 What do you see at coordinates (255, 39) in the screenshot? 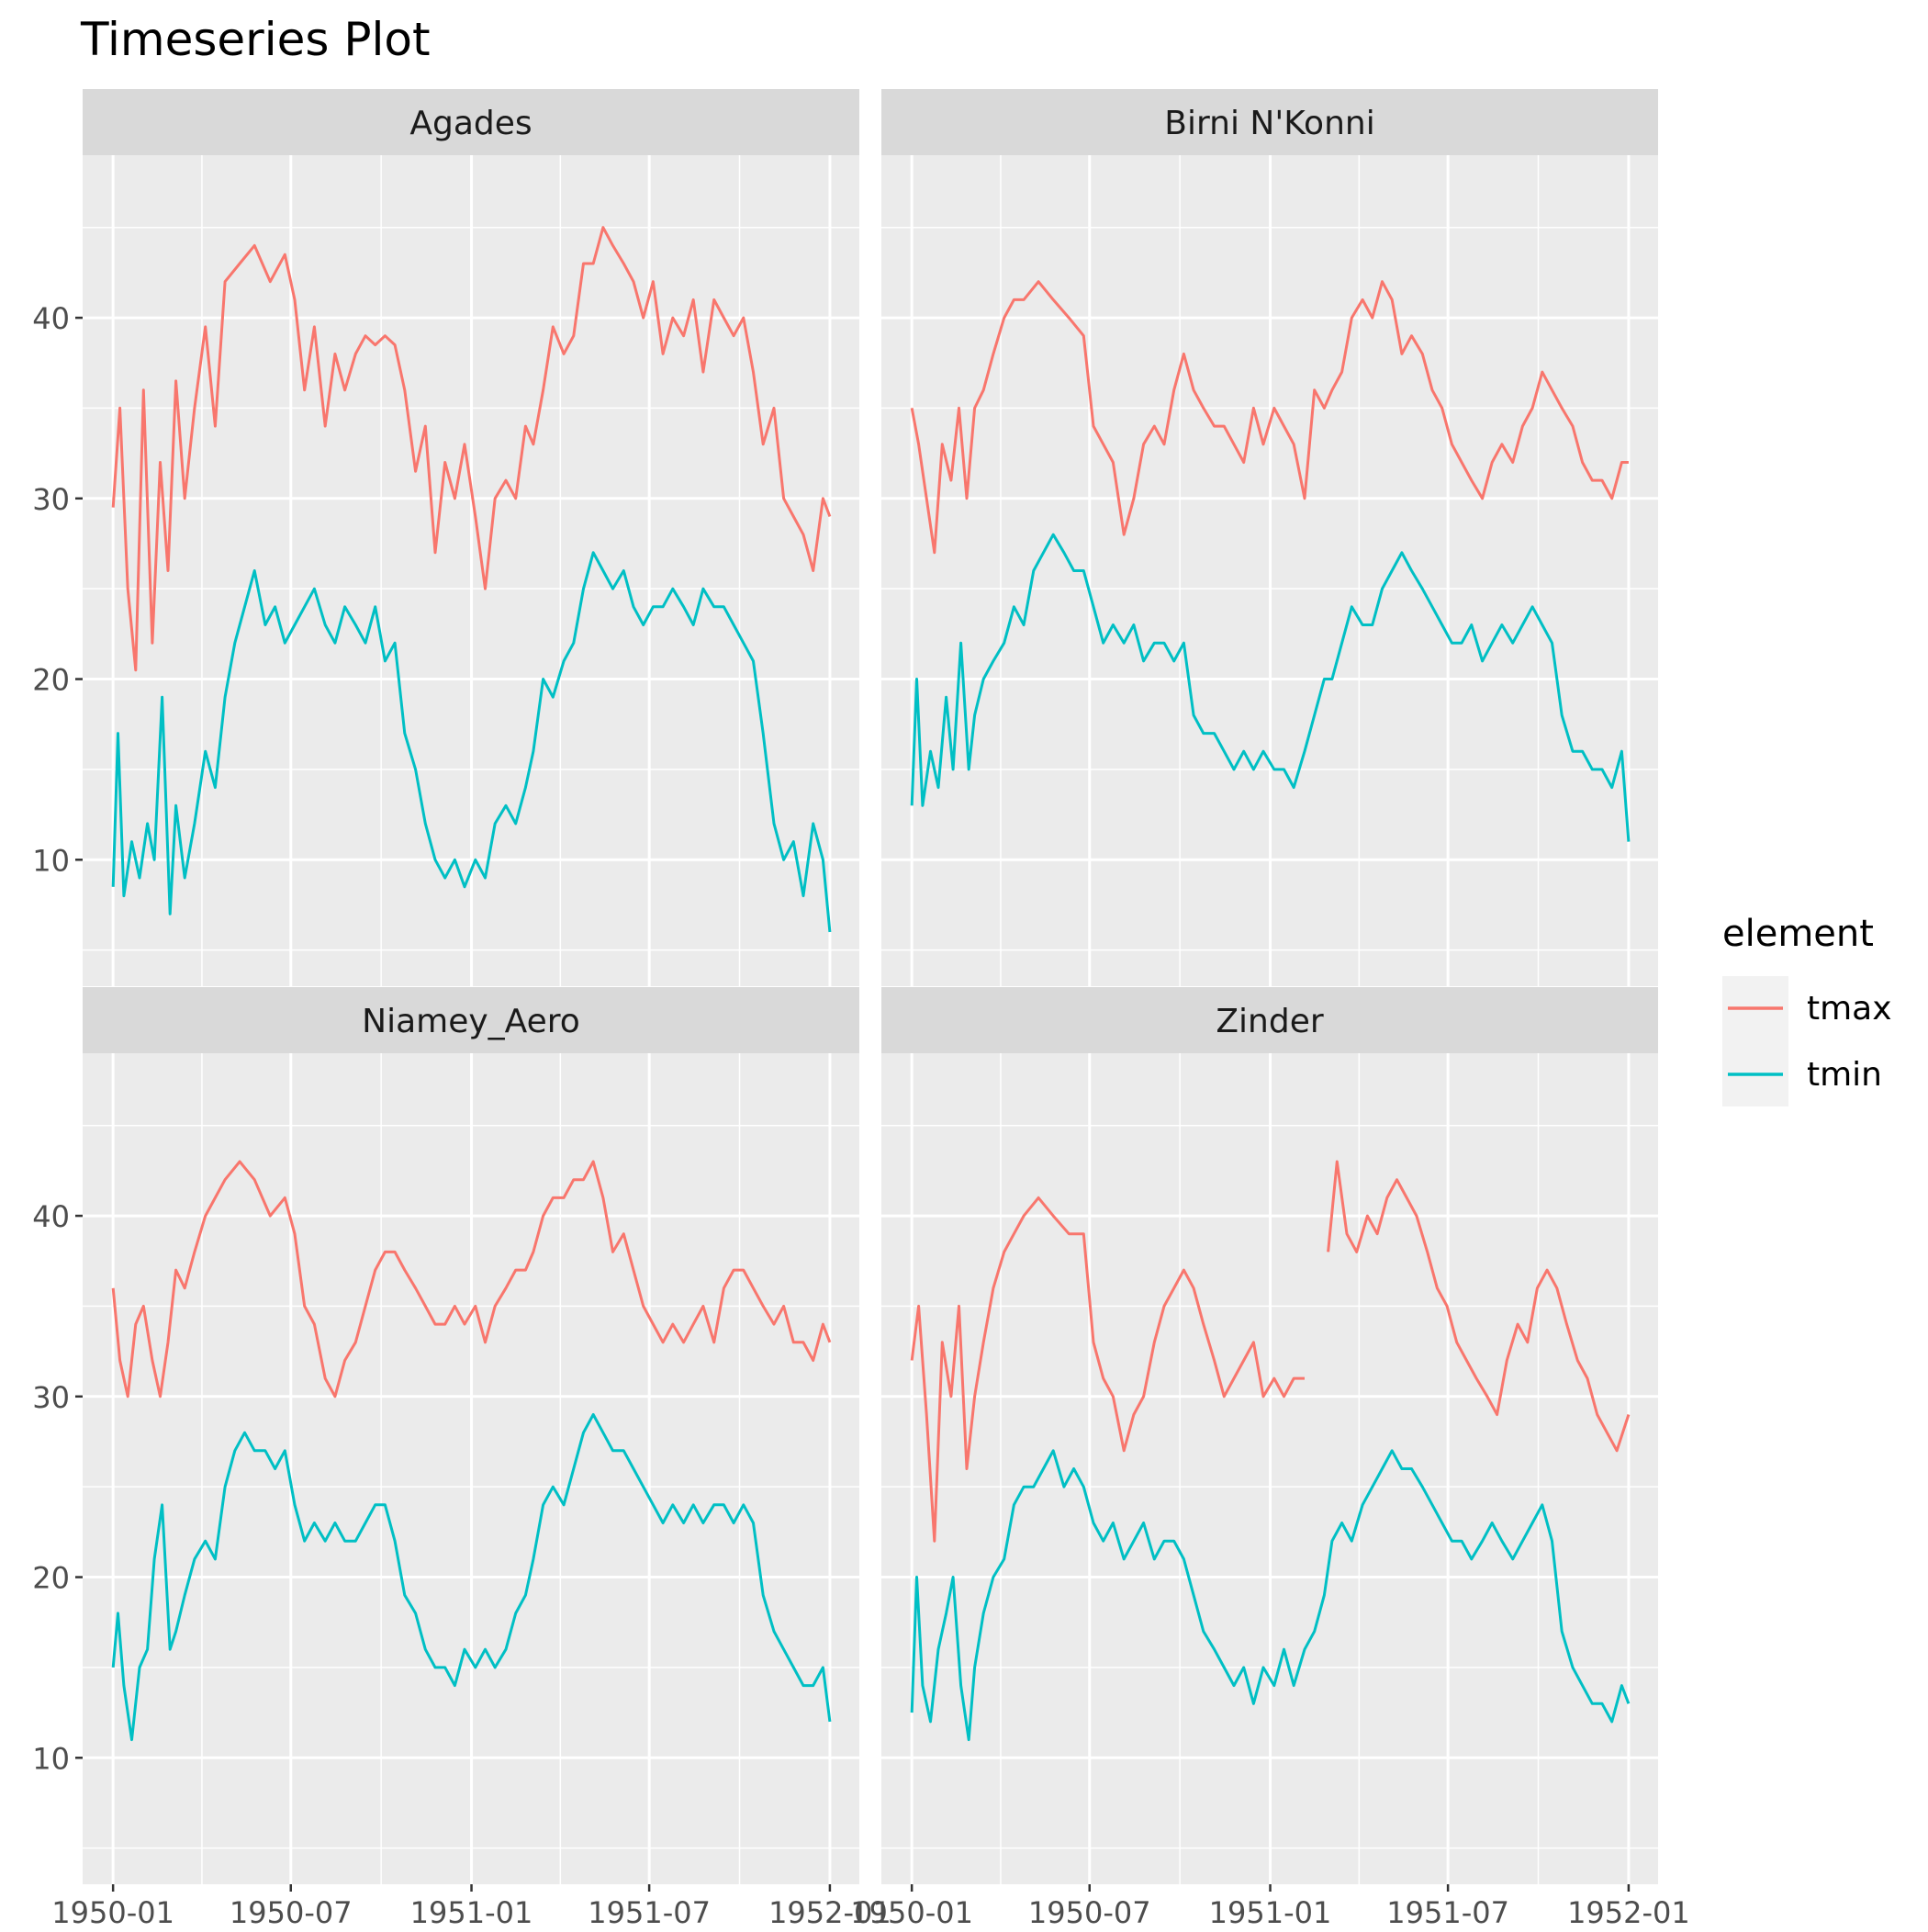
I see `chart-title: Timeseries Plot` at bounding box center [255, 39].